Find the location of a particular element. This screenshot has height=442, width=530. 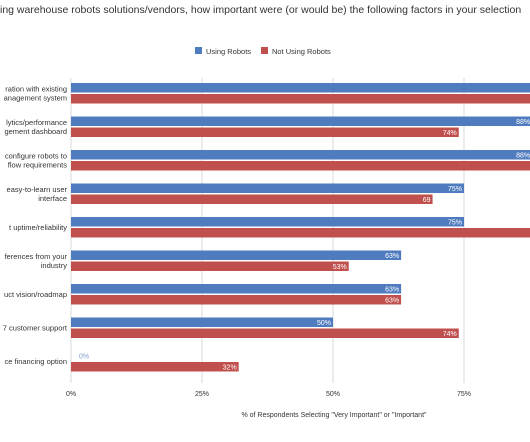

x-tick-label: 25% is located at coordinates (202, 394).